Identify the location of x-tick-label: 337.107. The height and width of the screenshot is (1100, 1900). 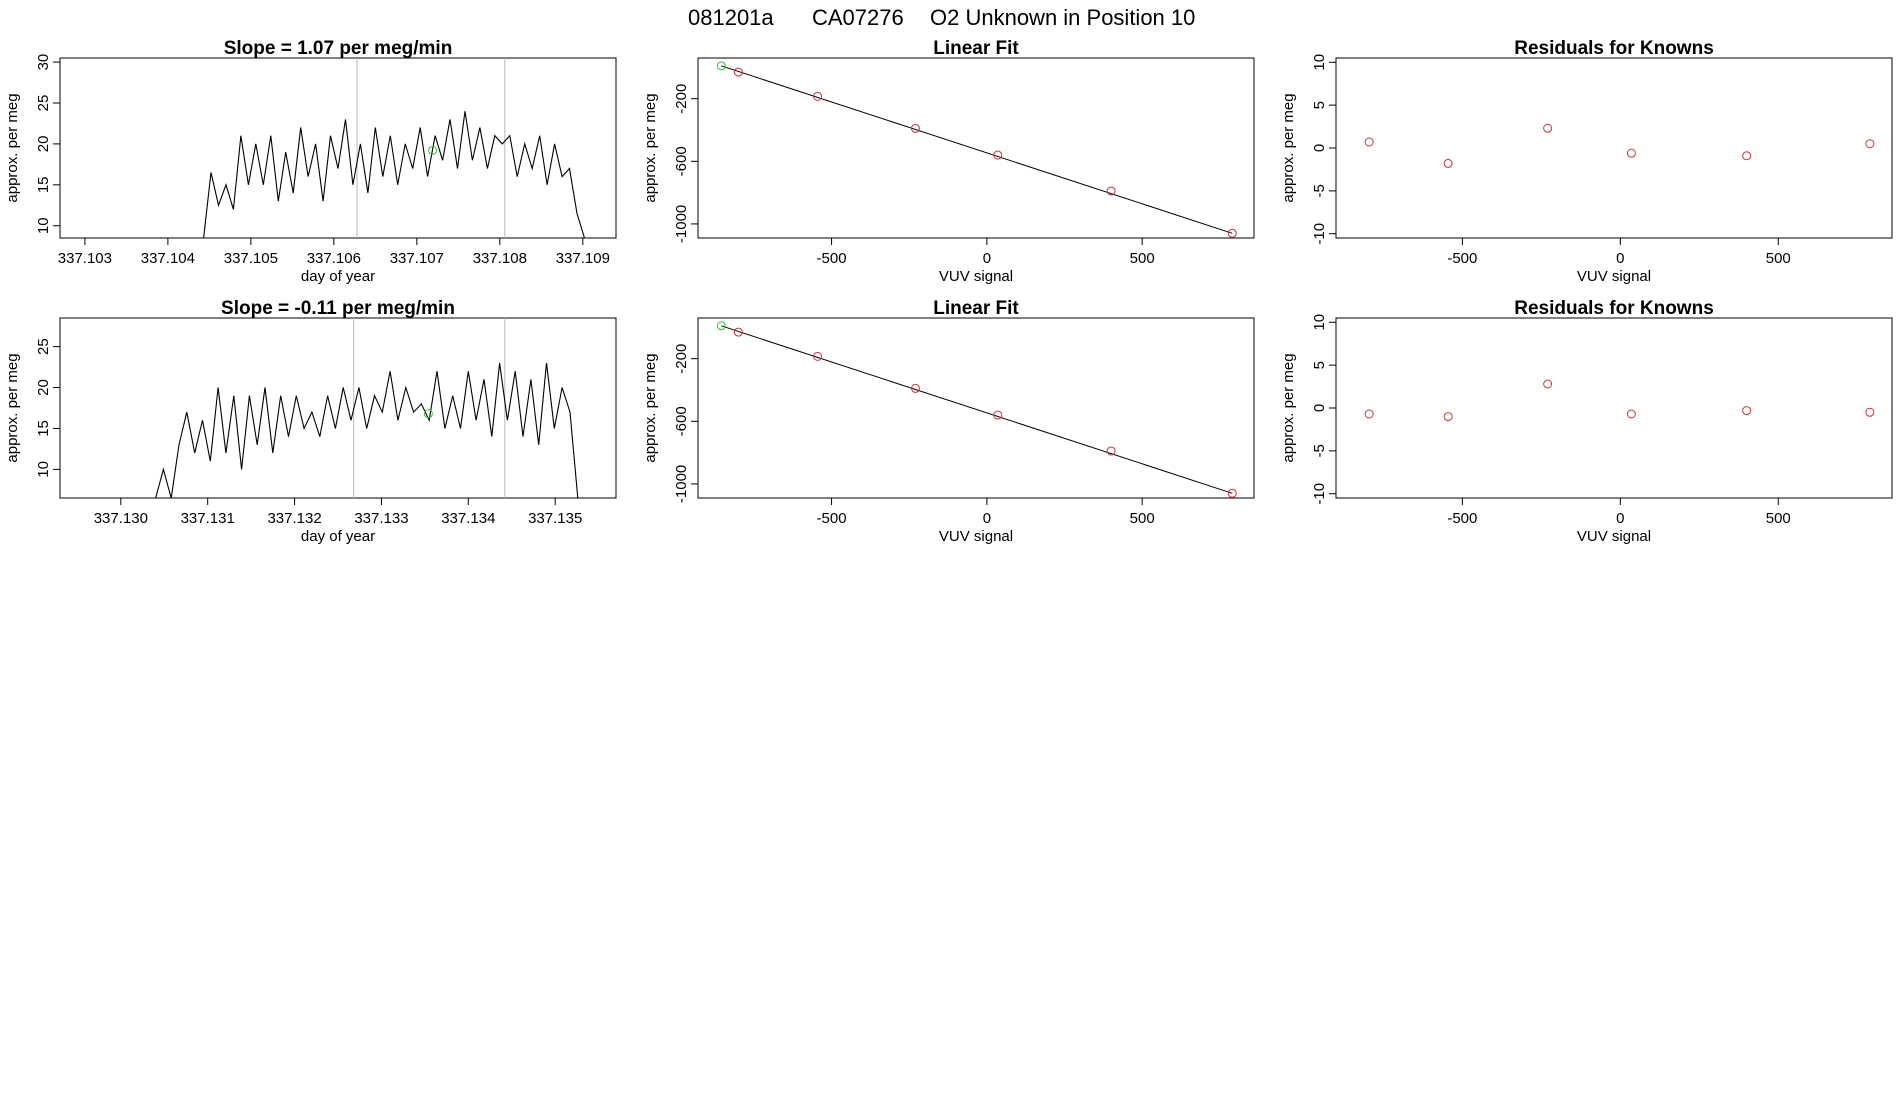
(417, 258).